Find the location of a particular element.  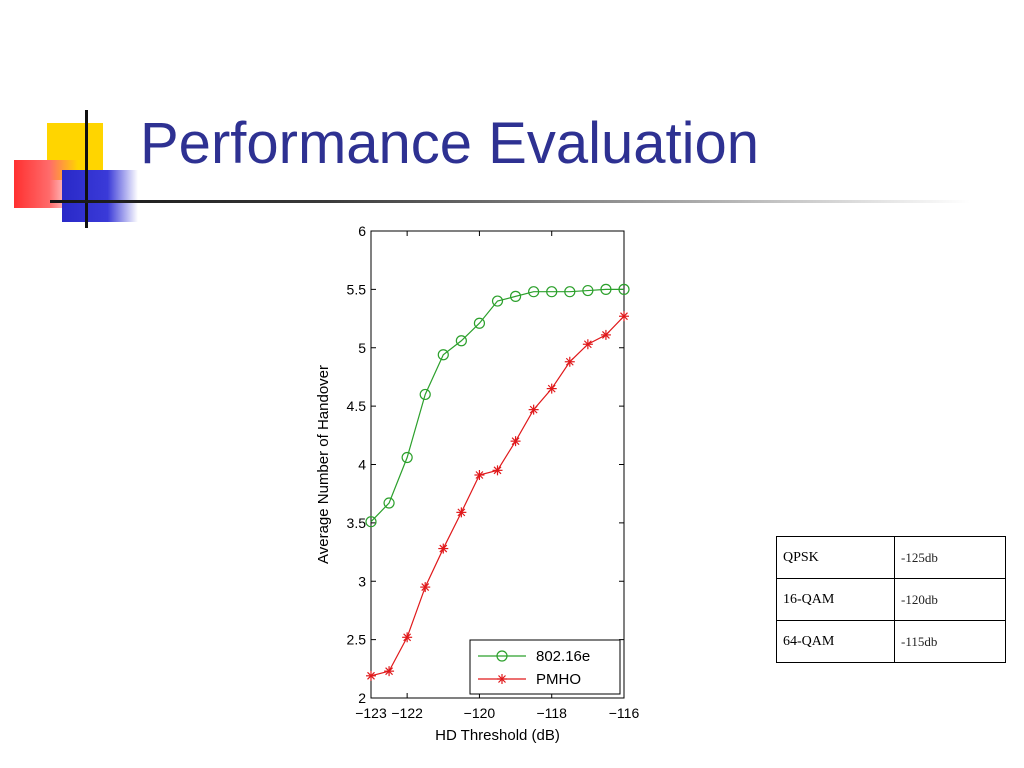

decor-blue-square is located at coordinates (100, 196).